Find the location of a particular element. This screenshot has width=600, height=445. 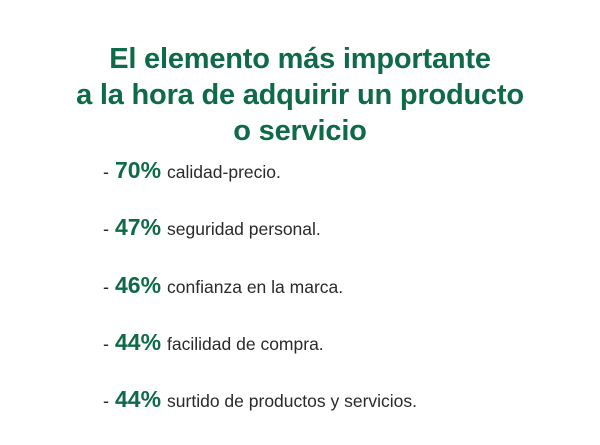

item-description: calidad-precio. is located at coordinates (224, 172).